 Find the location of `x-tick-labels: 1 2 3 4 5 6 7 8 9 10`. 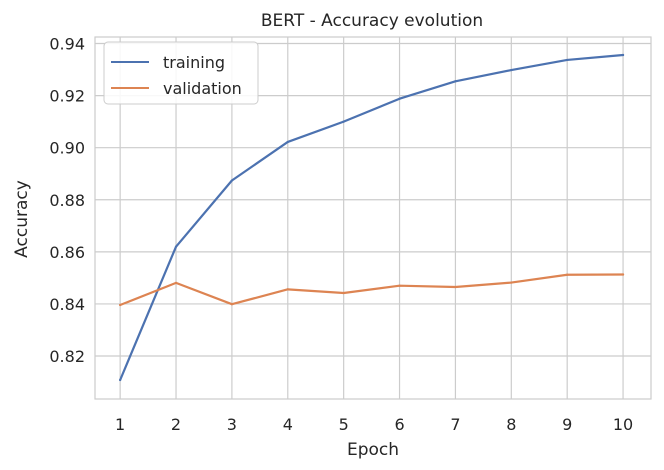

x-tick-labels: 1 2 3 4 5 6 7 8 9 10 is located at coordinates (374, 424).